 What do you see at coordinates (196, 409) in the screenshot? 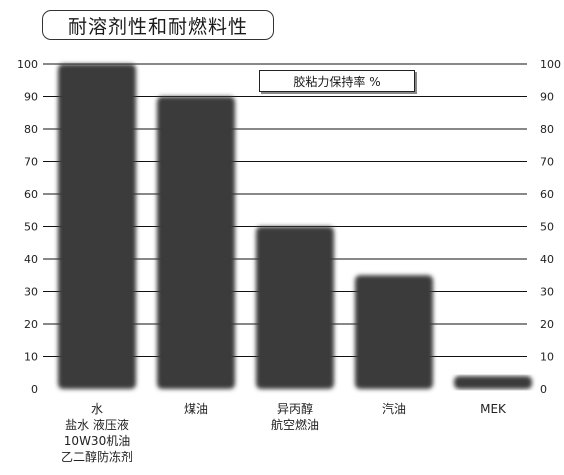
I see `x-category-label: 煤油` at bounding box center [196, 409].